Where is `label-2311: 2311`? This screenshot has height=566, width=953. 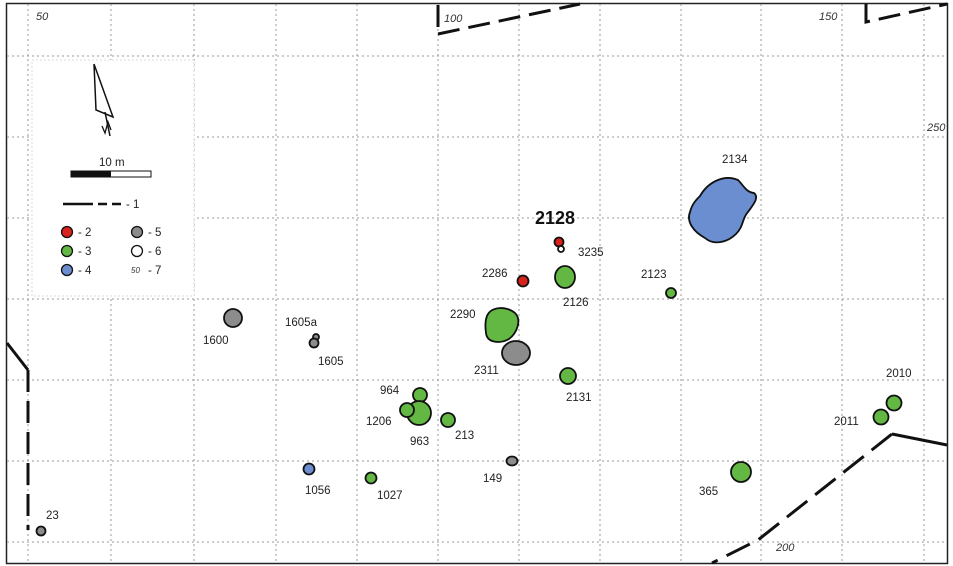 label-2311: 2311 is located at coordinates (486, 371).